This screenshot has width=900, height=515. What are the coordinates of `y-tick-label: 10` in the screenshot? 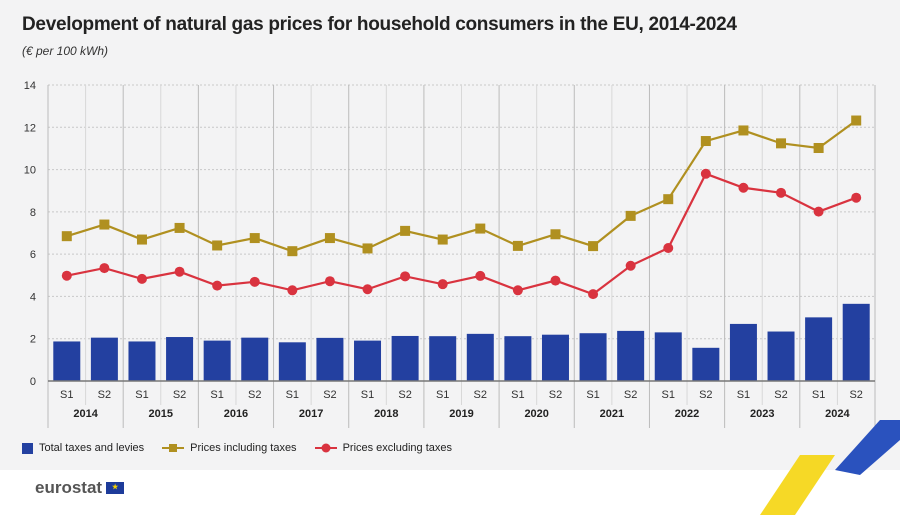 It's located at (30, 171).